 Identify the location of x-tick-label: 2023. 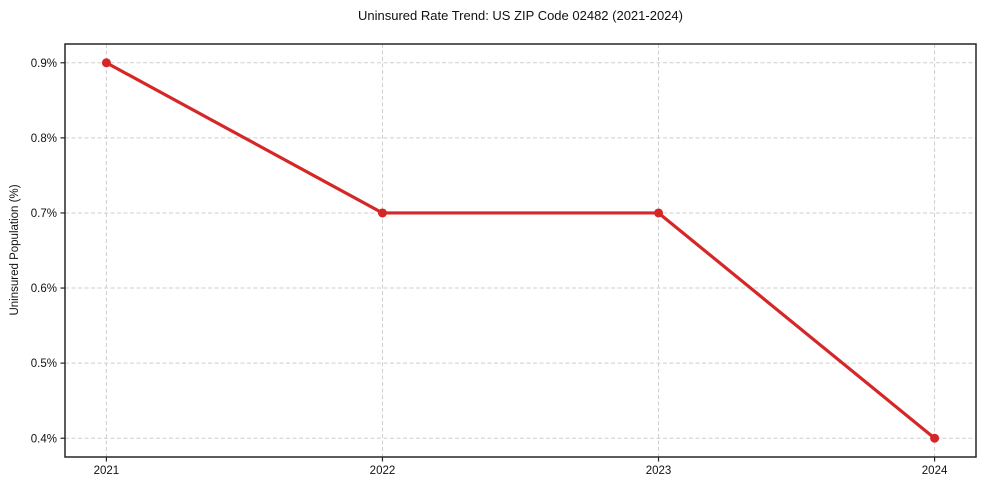
(659, 471).